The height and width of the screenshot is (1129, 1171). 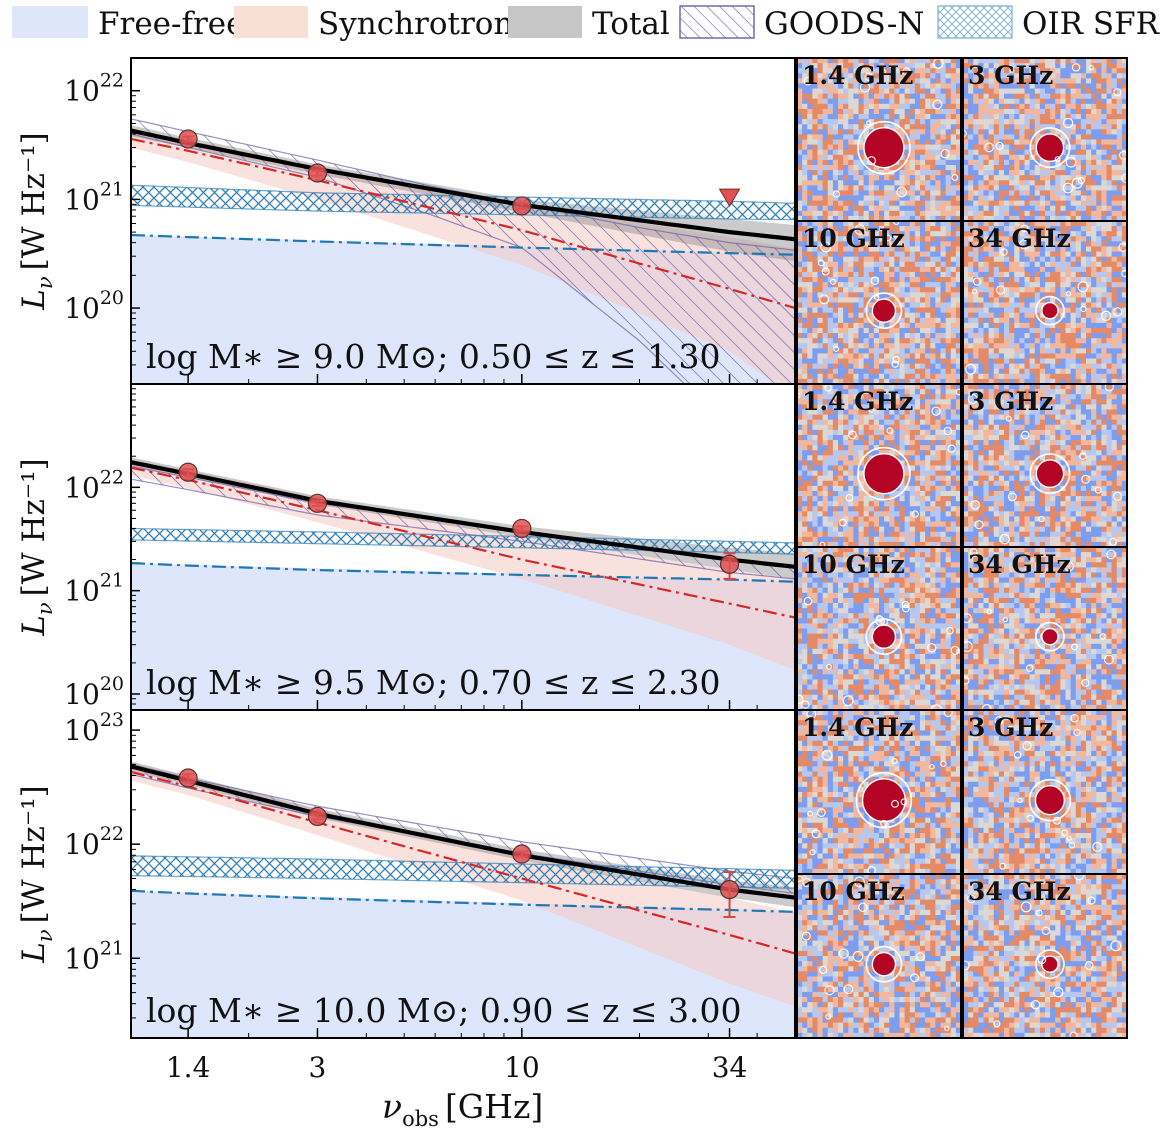 I want to click on x-tick-label: 34, so click(x=730, y=1067).